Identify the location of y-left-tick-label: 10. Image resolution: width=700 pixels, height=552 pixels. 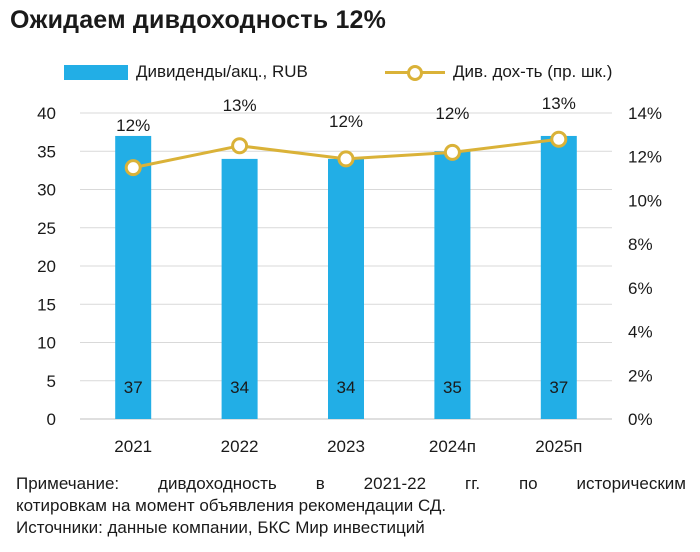
(46, 343).